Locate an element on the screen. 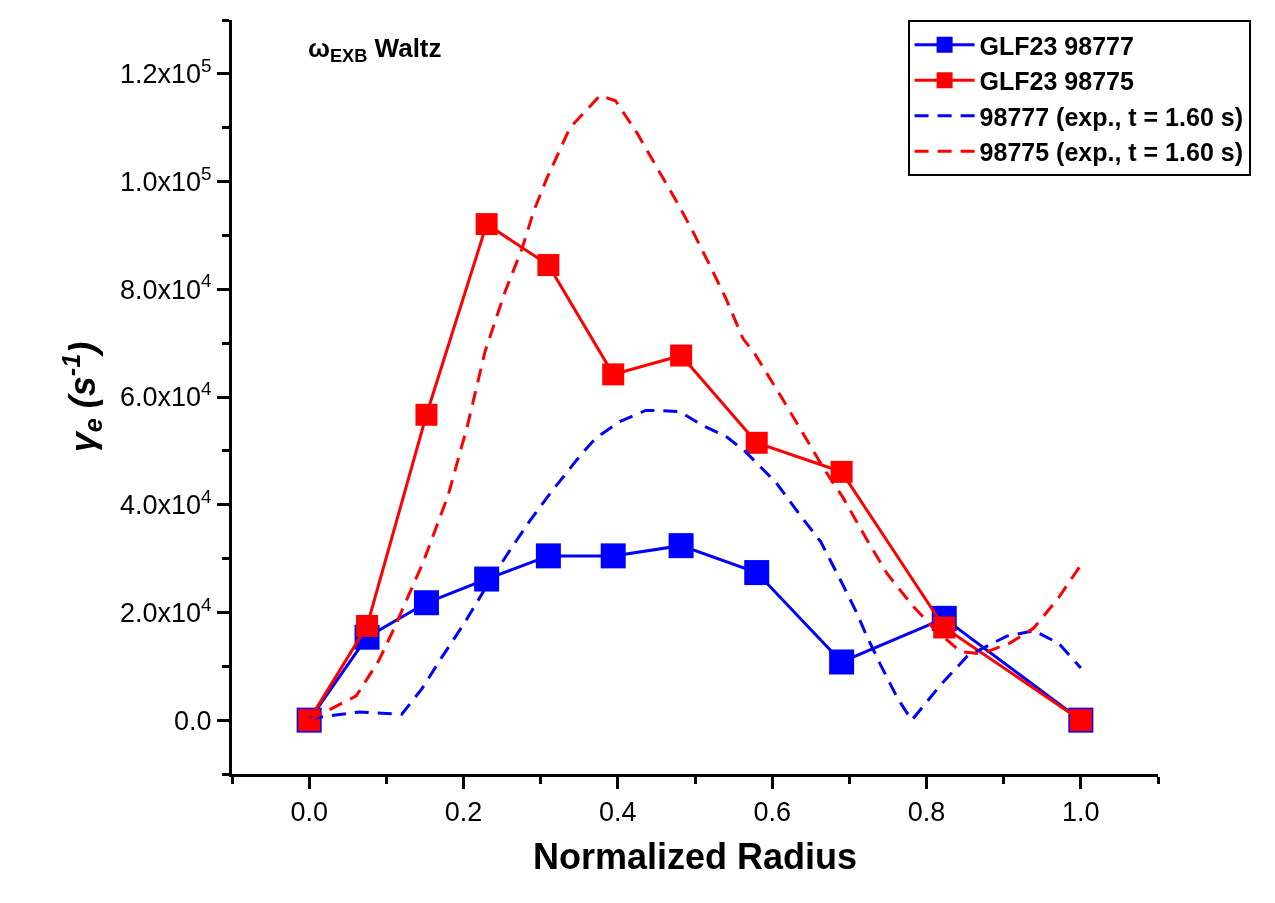  x-tick-label: 0.4 is located at coordinates (618, 812).